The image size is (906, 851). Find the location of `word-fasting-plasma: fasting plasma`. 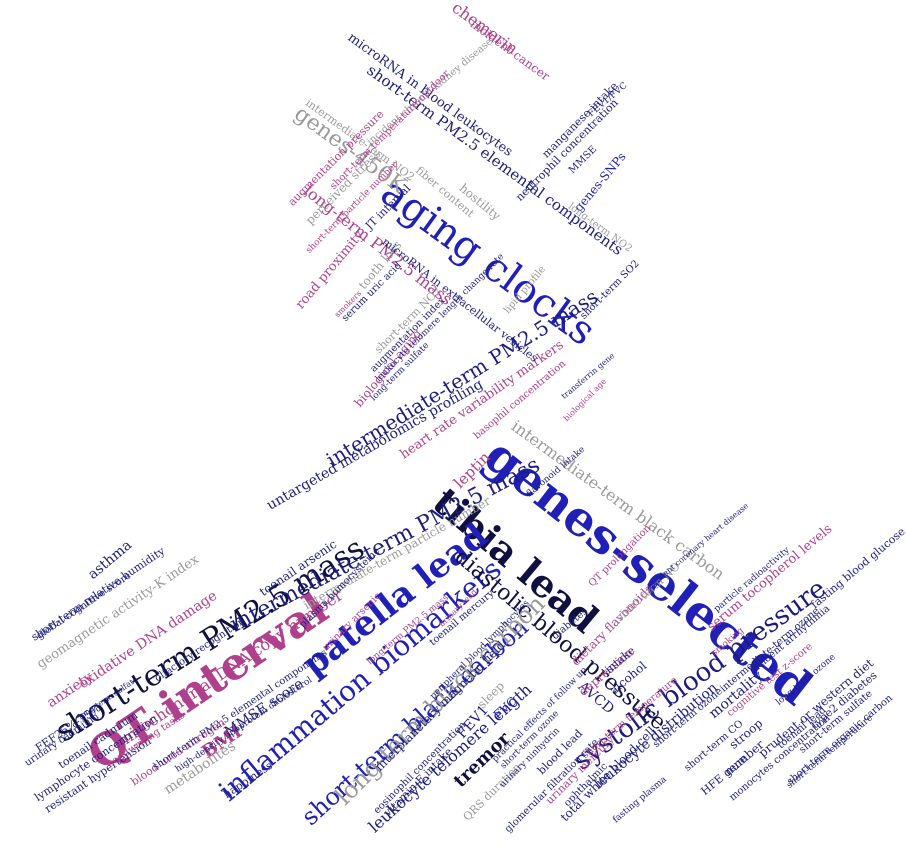

word-fasting-plasma: fasting plasma is located at coordinates (640, 799).